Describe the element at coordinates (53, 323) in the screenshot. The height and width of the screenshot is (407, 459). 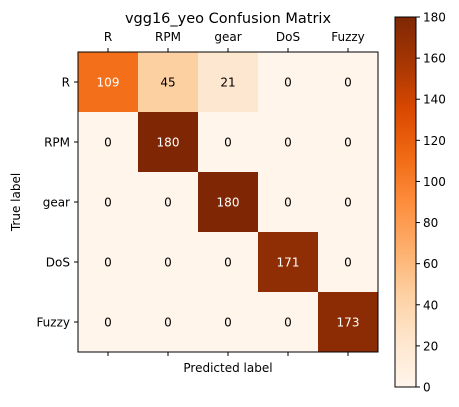
I see `y-tick-label: Fuzzy` at that location.